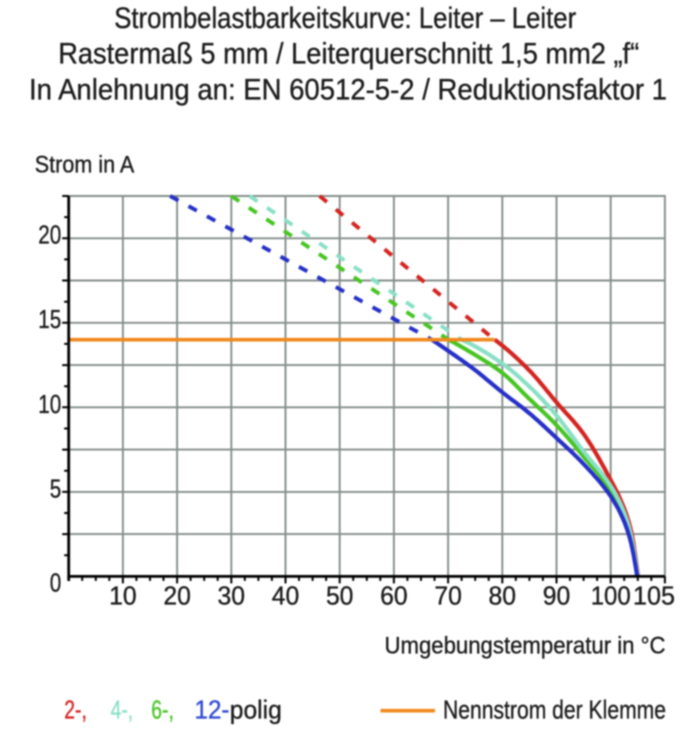 The width and height of the screenshot is (697, 749). Describe the element at coordinates (654, 595) in the screenshot. I see `svg-text: 105` at that location.